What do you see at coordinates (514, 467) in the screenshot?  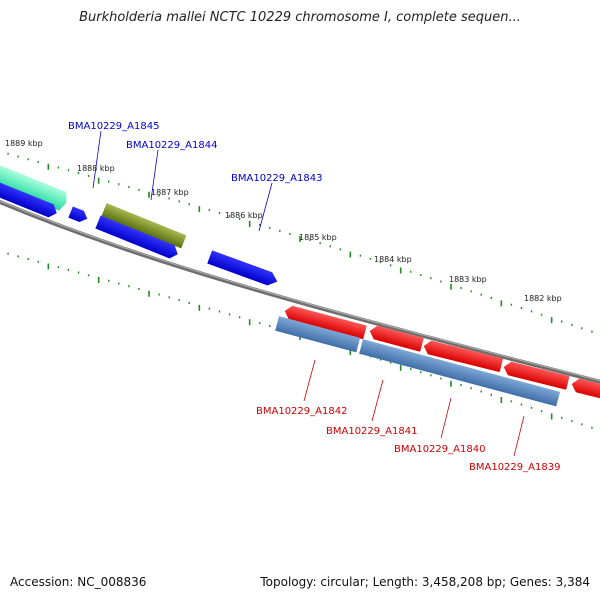 I see `gene-label-BMA10229_A1839: BMA10229_A1839` at bounding box center [514, 467].